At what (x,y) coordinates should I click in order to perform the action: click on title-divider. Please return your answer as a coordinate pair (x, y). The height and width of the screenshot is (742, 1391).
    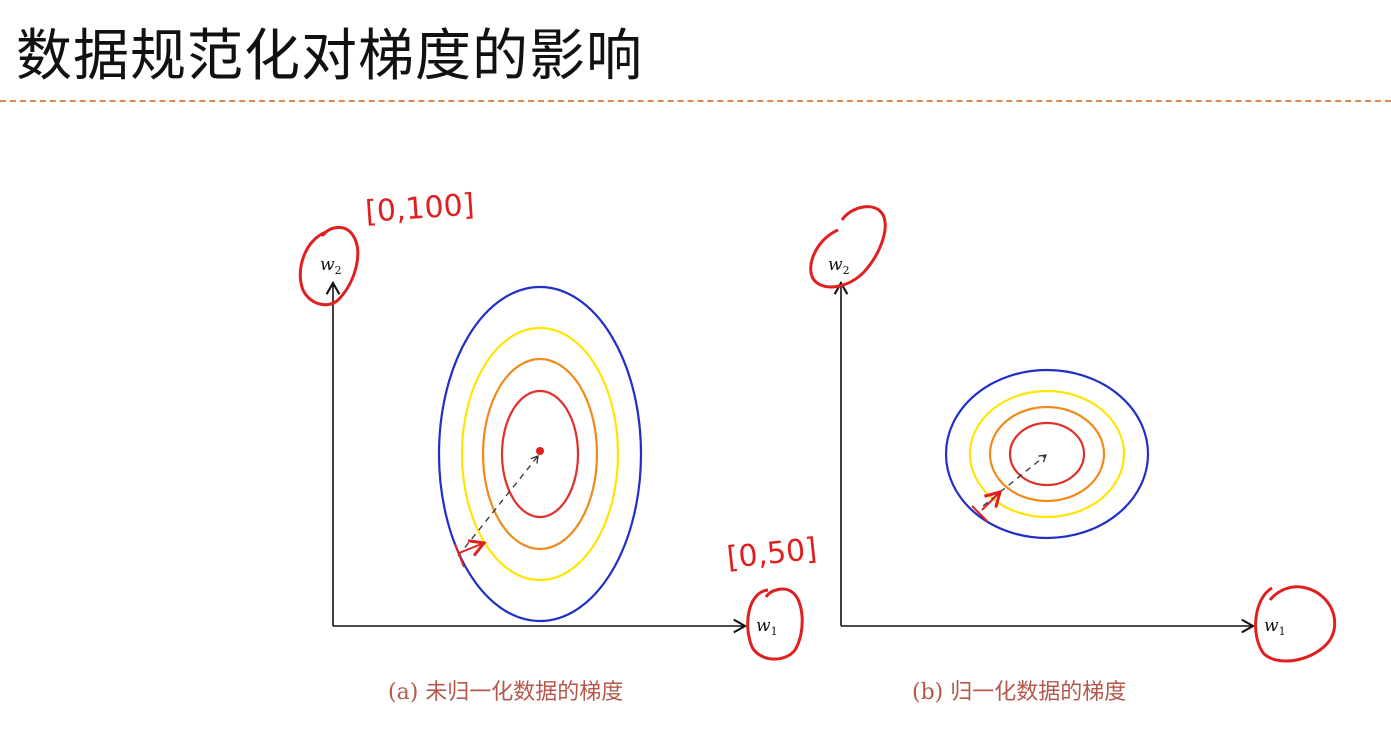
    Looking at the image, I should click on (695, 101).